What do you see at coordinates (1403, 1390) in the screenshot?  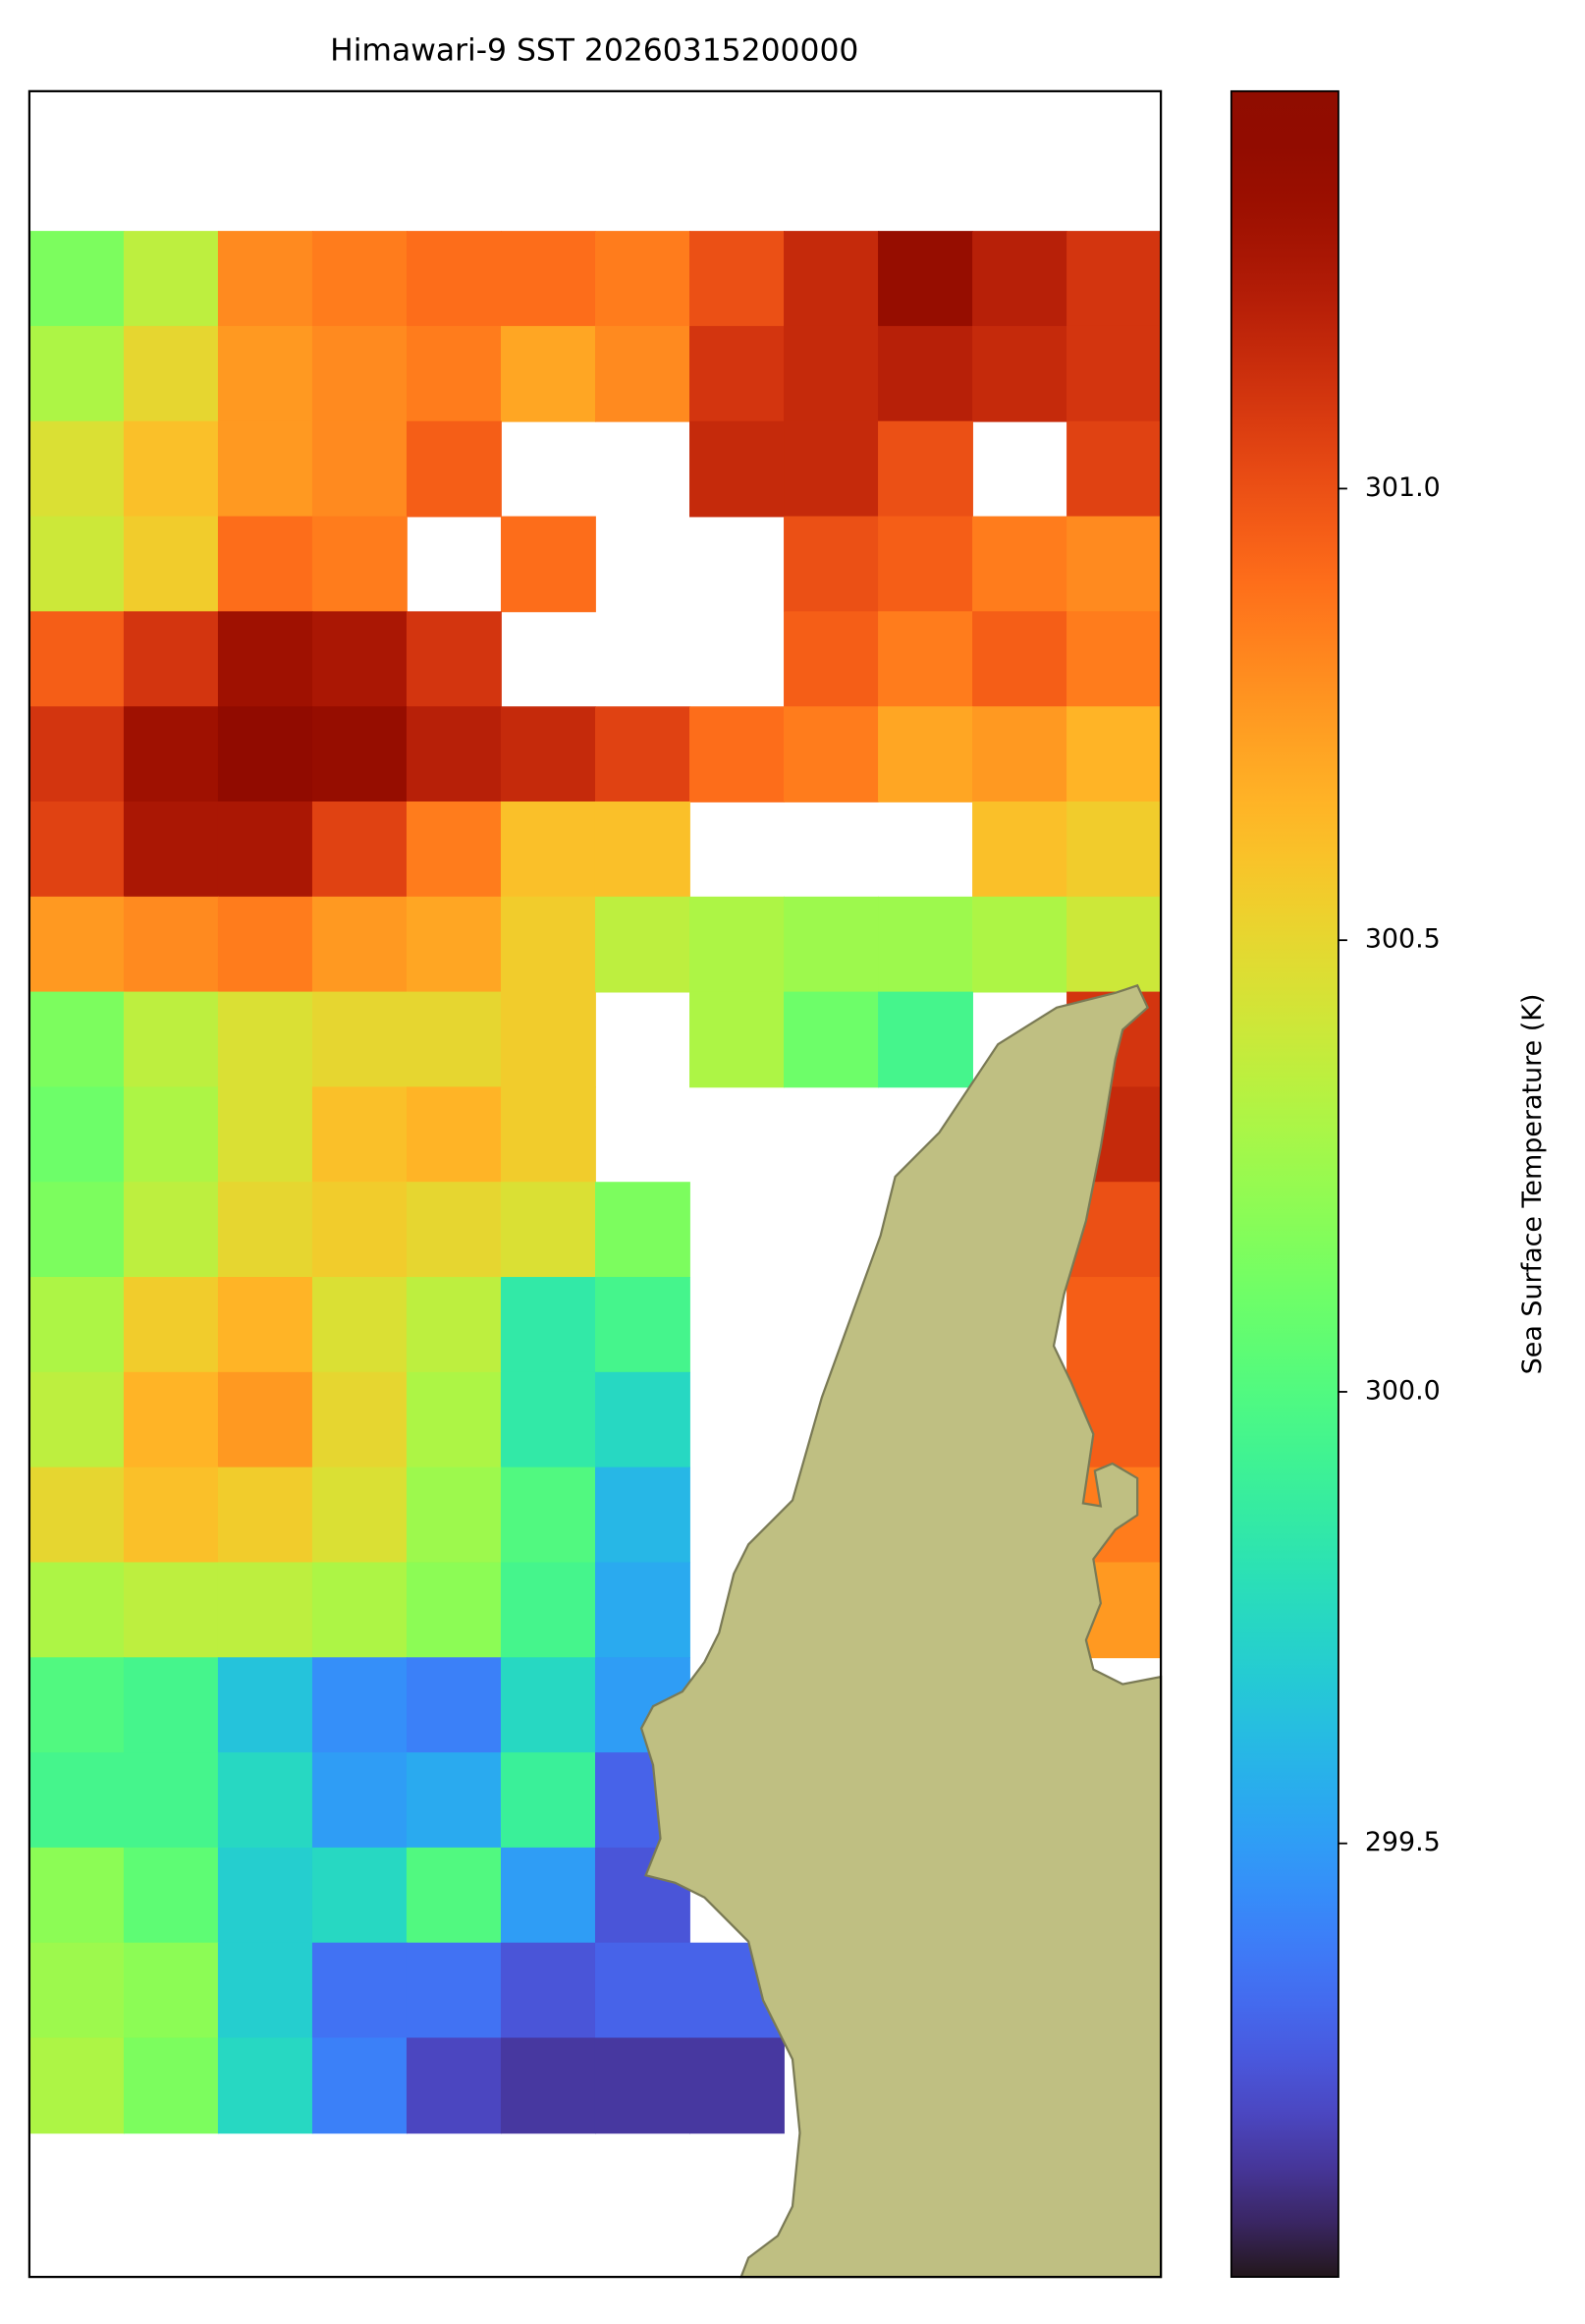 I see `colorbar-tick-label: 300.0` at bounding box center [1403, 1390].